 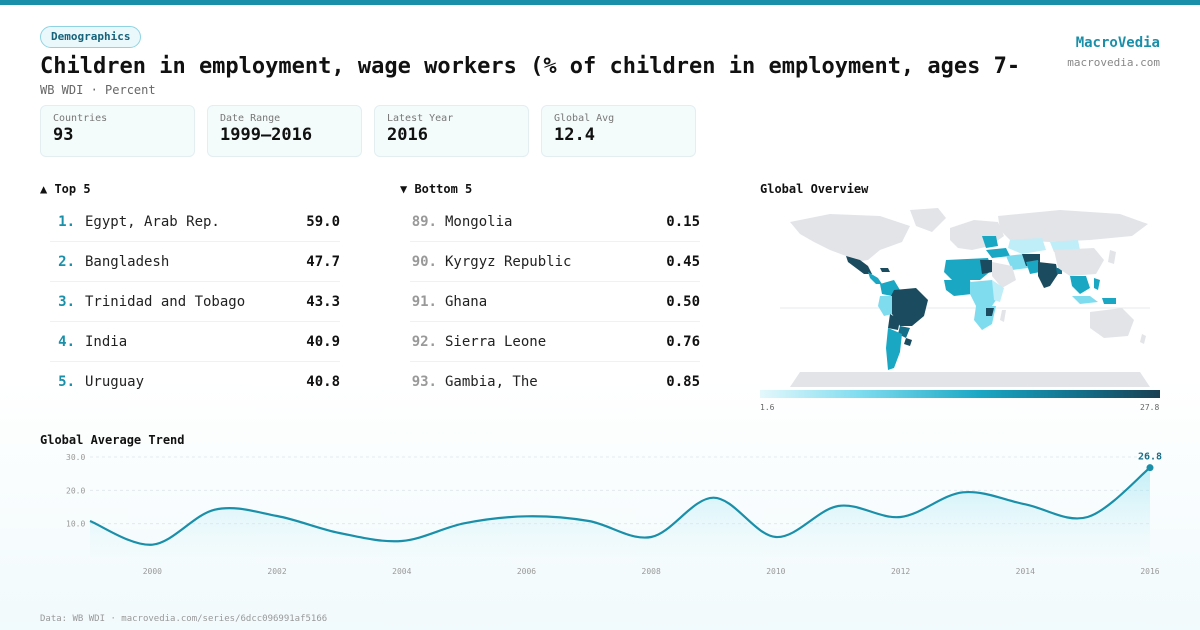 I want to click on rank-number: 91., so click(x=424, y=301).